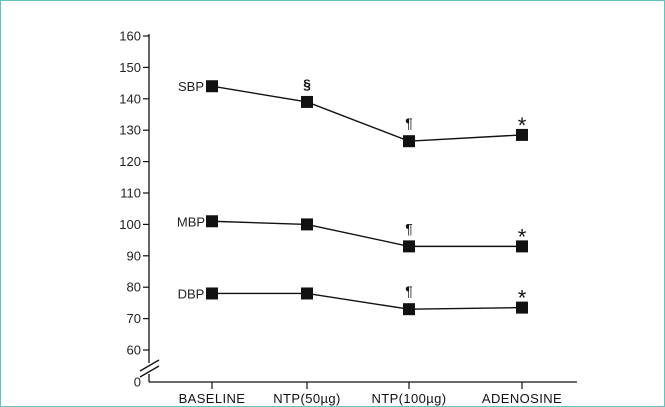 The image size is (665, 407). Describe the element at coordinates (130, 67) in the screenshot. I see `y-tick-label: 150` at that location.